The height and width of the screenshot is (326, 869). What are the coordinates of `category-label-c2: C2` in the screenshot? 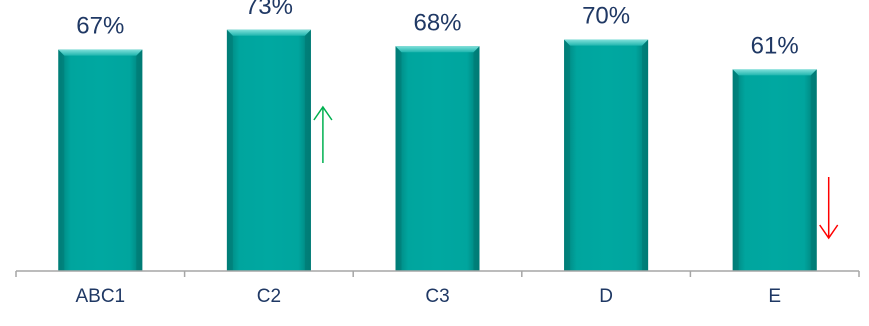 It's located at (269, 296).